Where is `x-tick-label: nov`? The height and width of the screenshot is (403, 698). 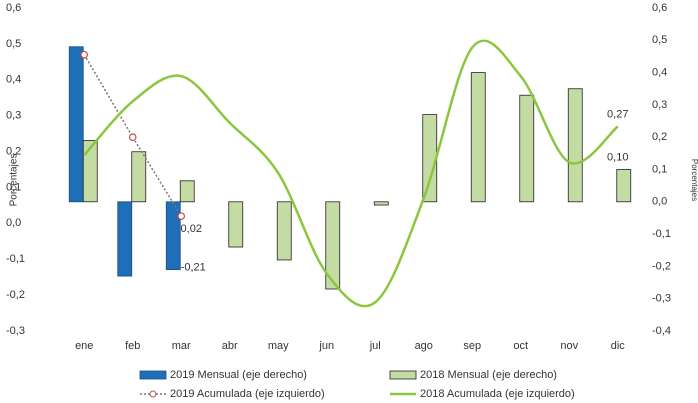
x-tick-label: nov is located at coordinates (569, 346).